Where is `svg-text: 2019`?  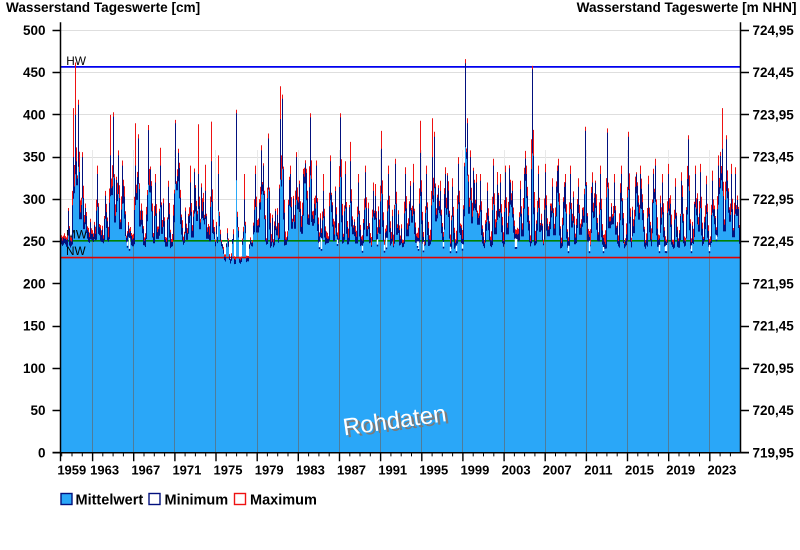
svg-text: 2019 is located at coordinates (680, 470).